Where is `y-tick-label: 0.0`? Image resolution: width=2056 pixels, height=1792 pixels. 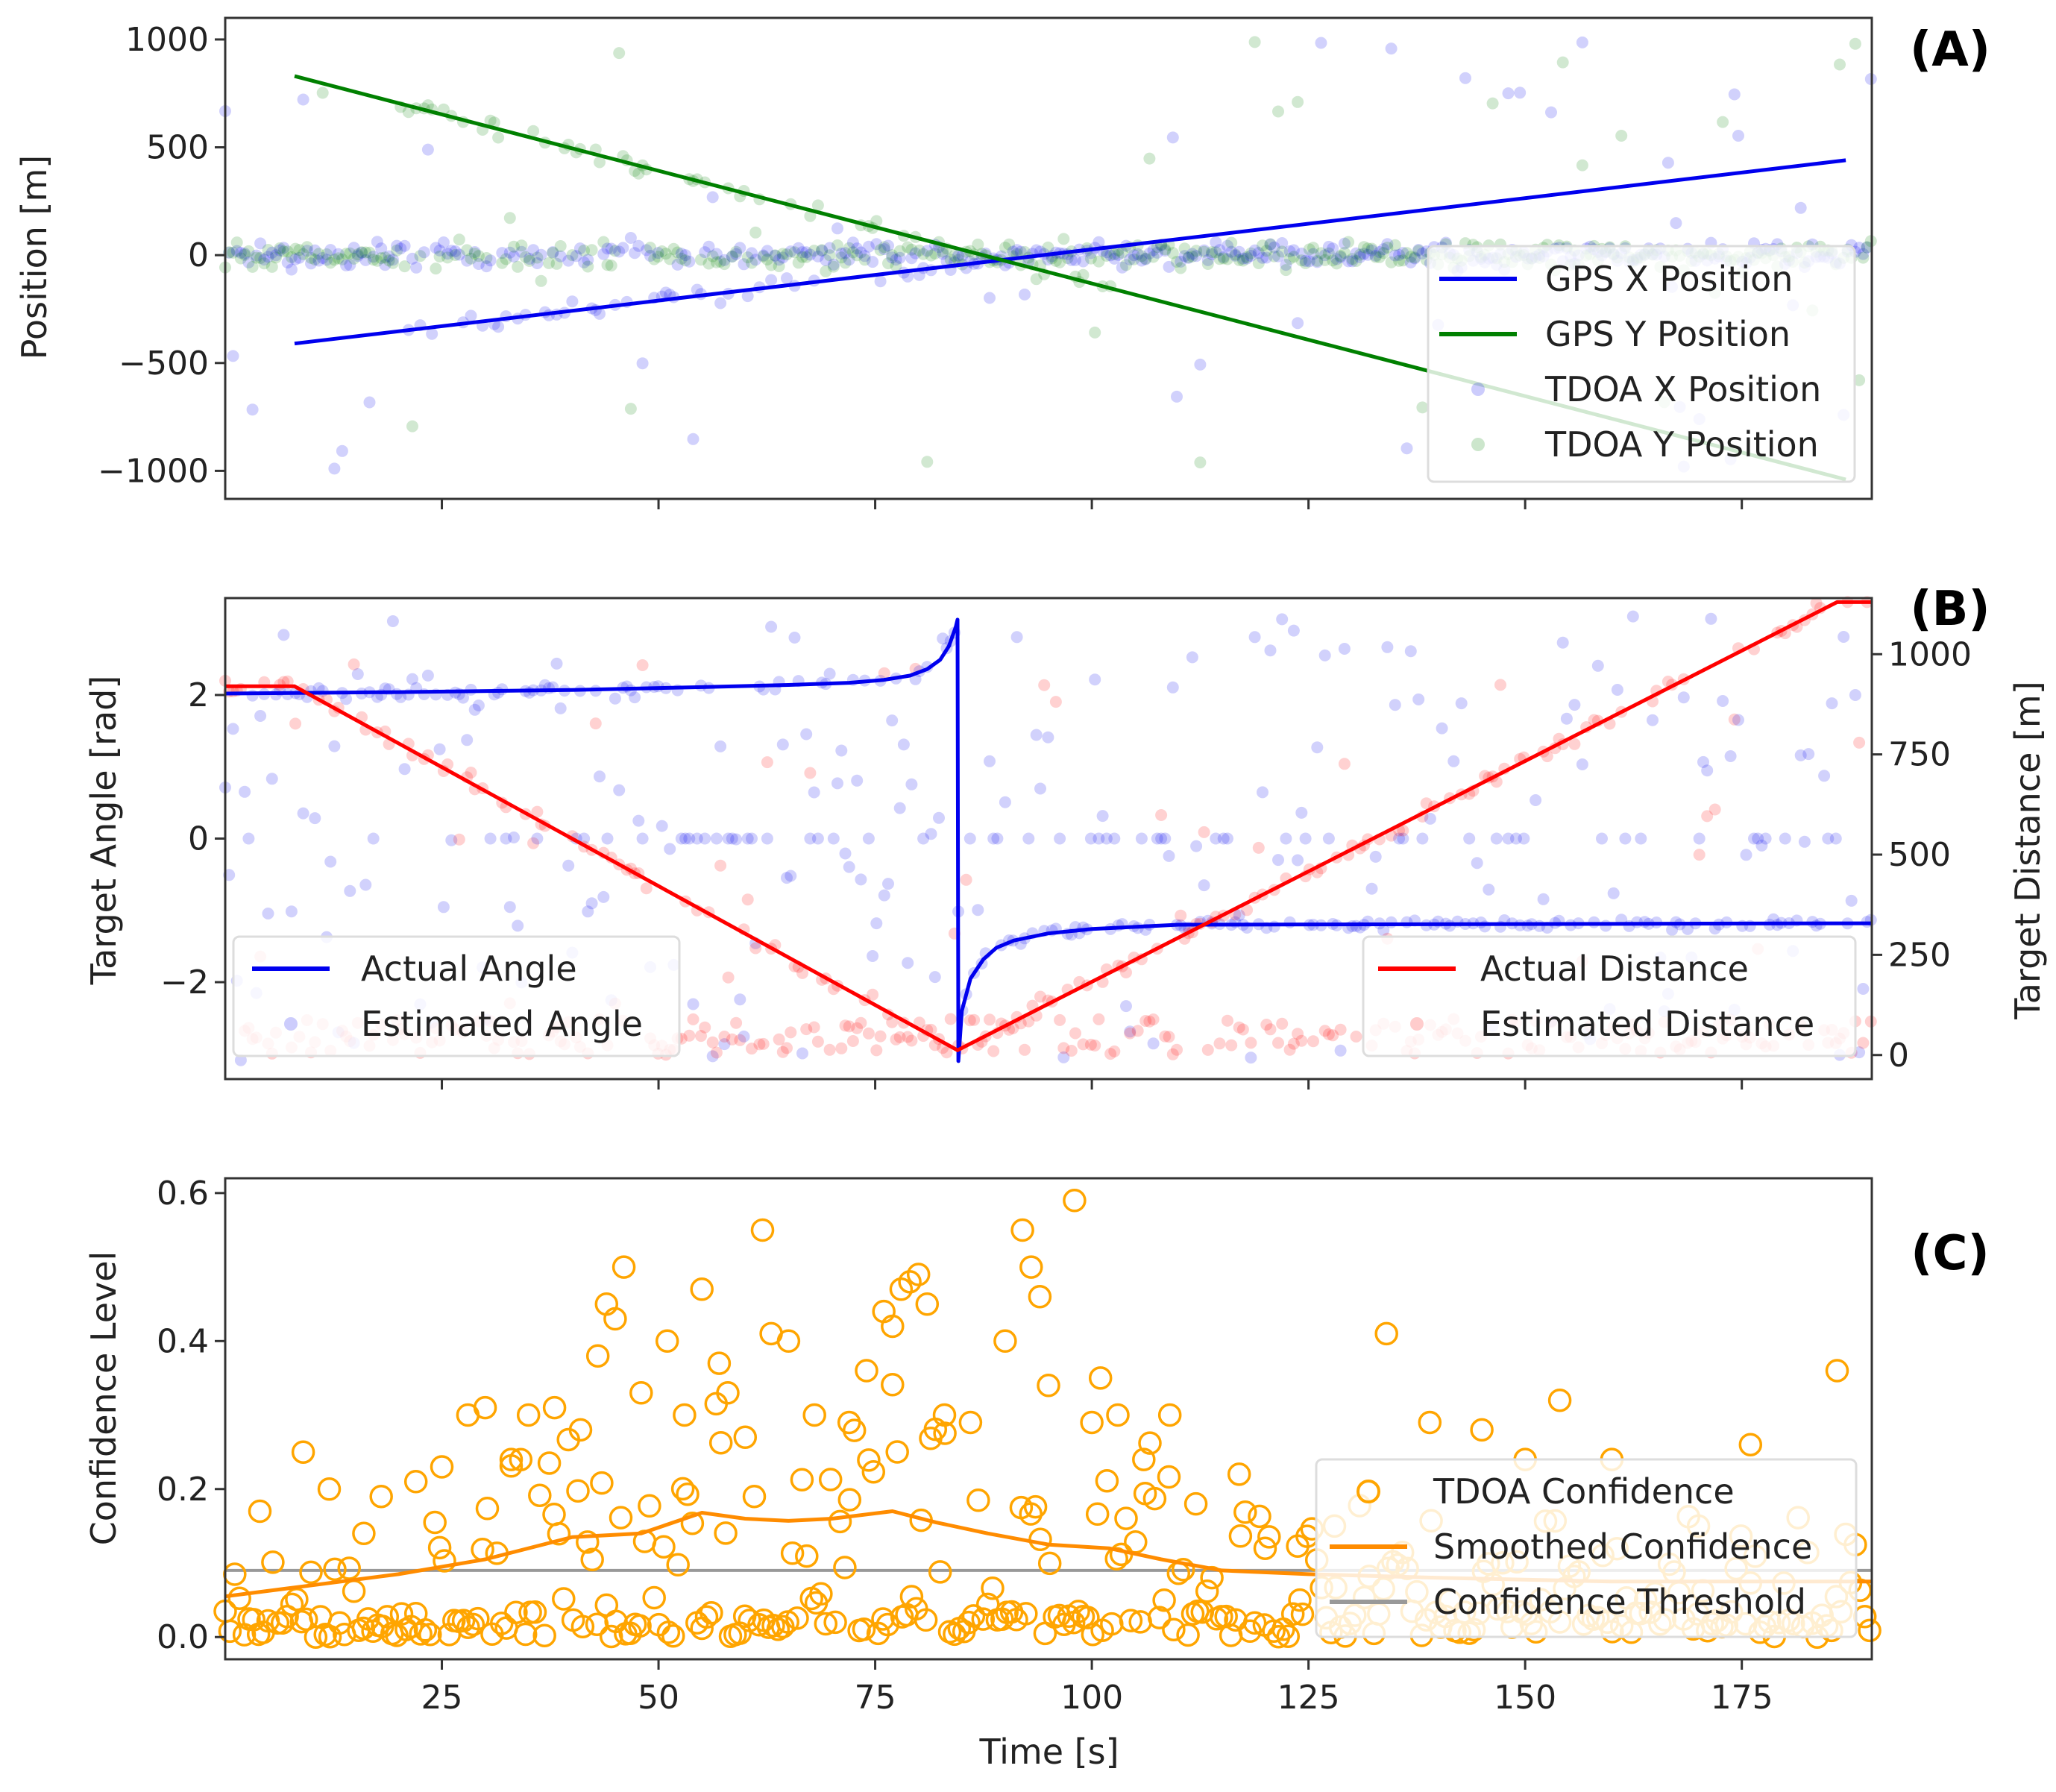
y-tick-label: 0.0 is located at coordinates (183, 1637).